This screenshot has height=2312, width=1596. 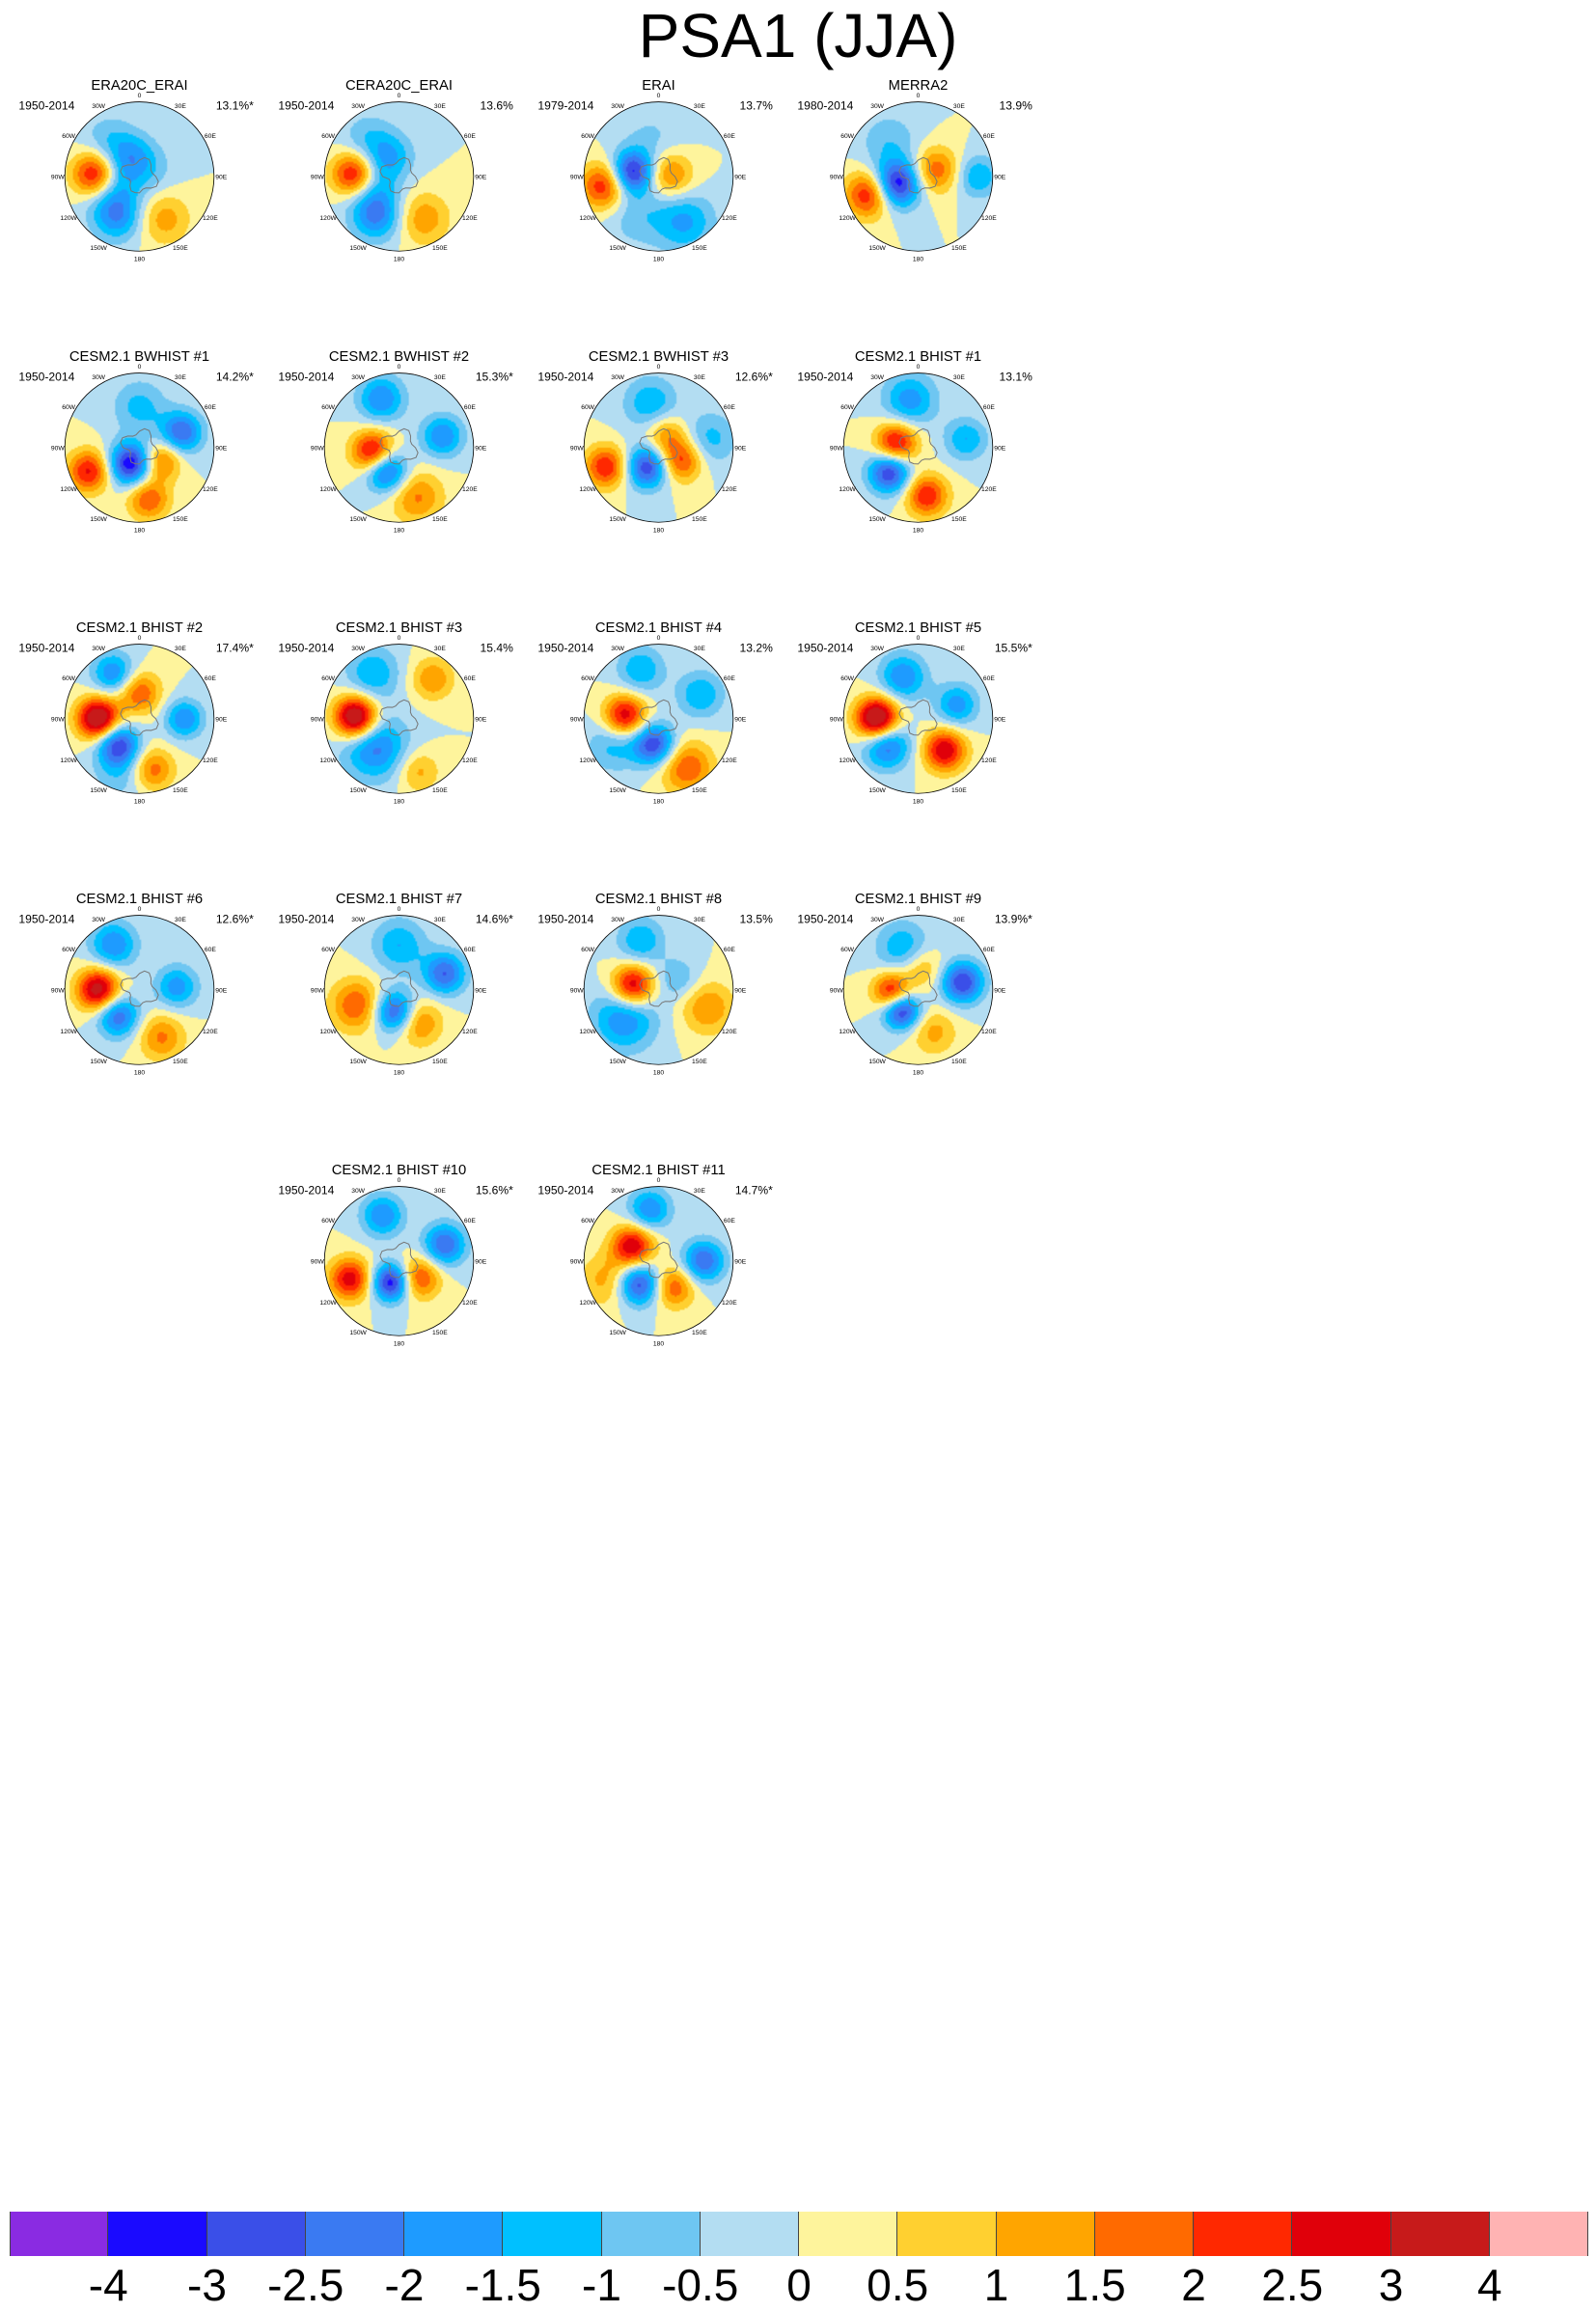 What do you see at coordinates (1095, 2285) in the screenshot?
I see `colorbar-tick-label: 1.5` at bounding box center [1095, 2285].